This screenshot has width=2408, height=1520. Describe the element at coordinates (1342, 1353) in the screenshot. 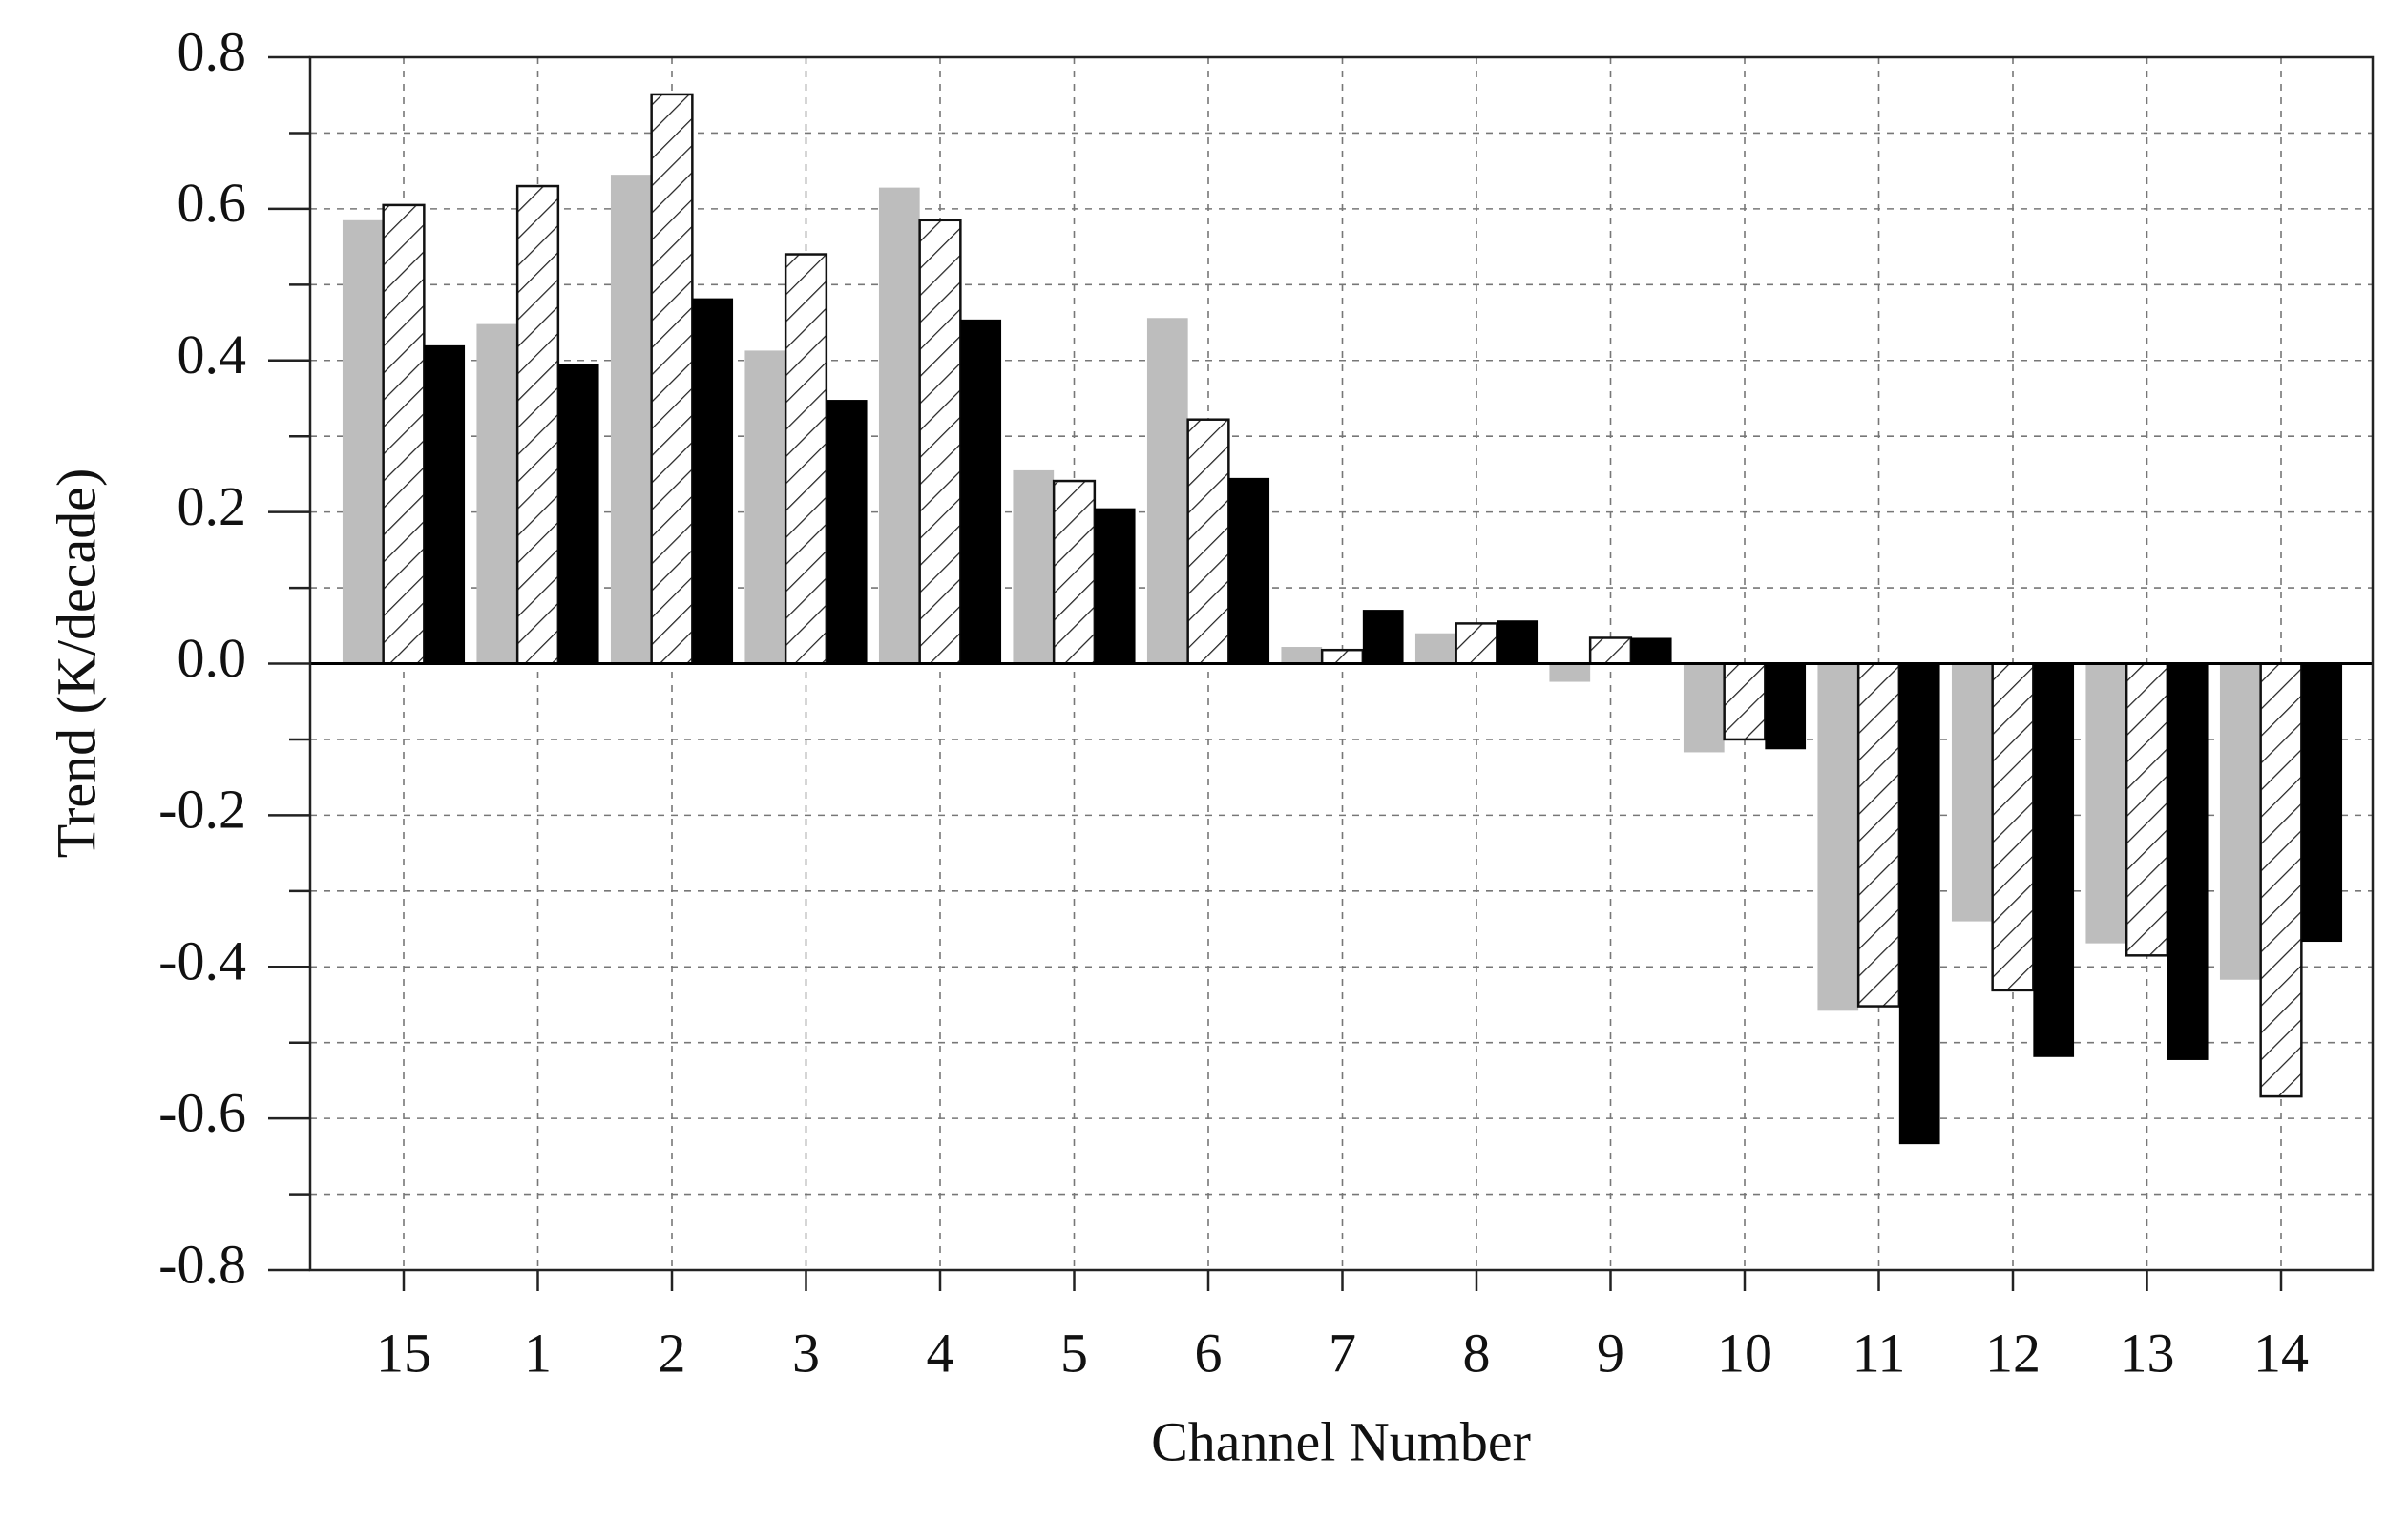

I see `x-tick-label: 7` at that location.